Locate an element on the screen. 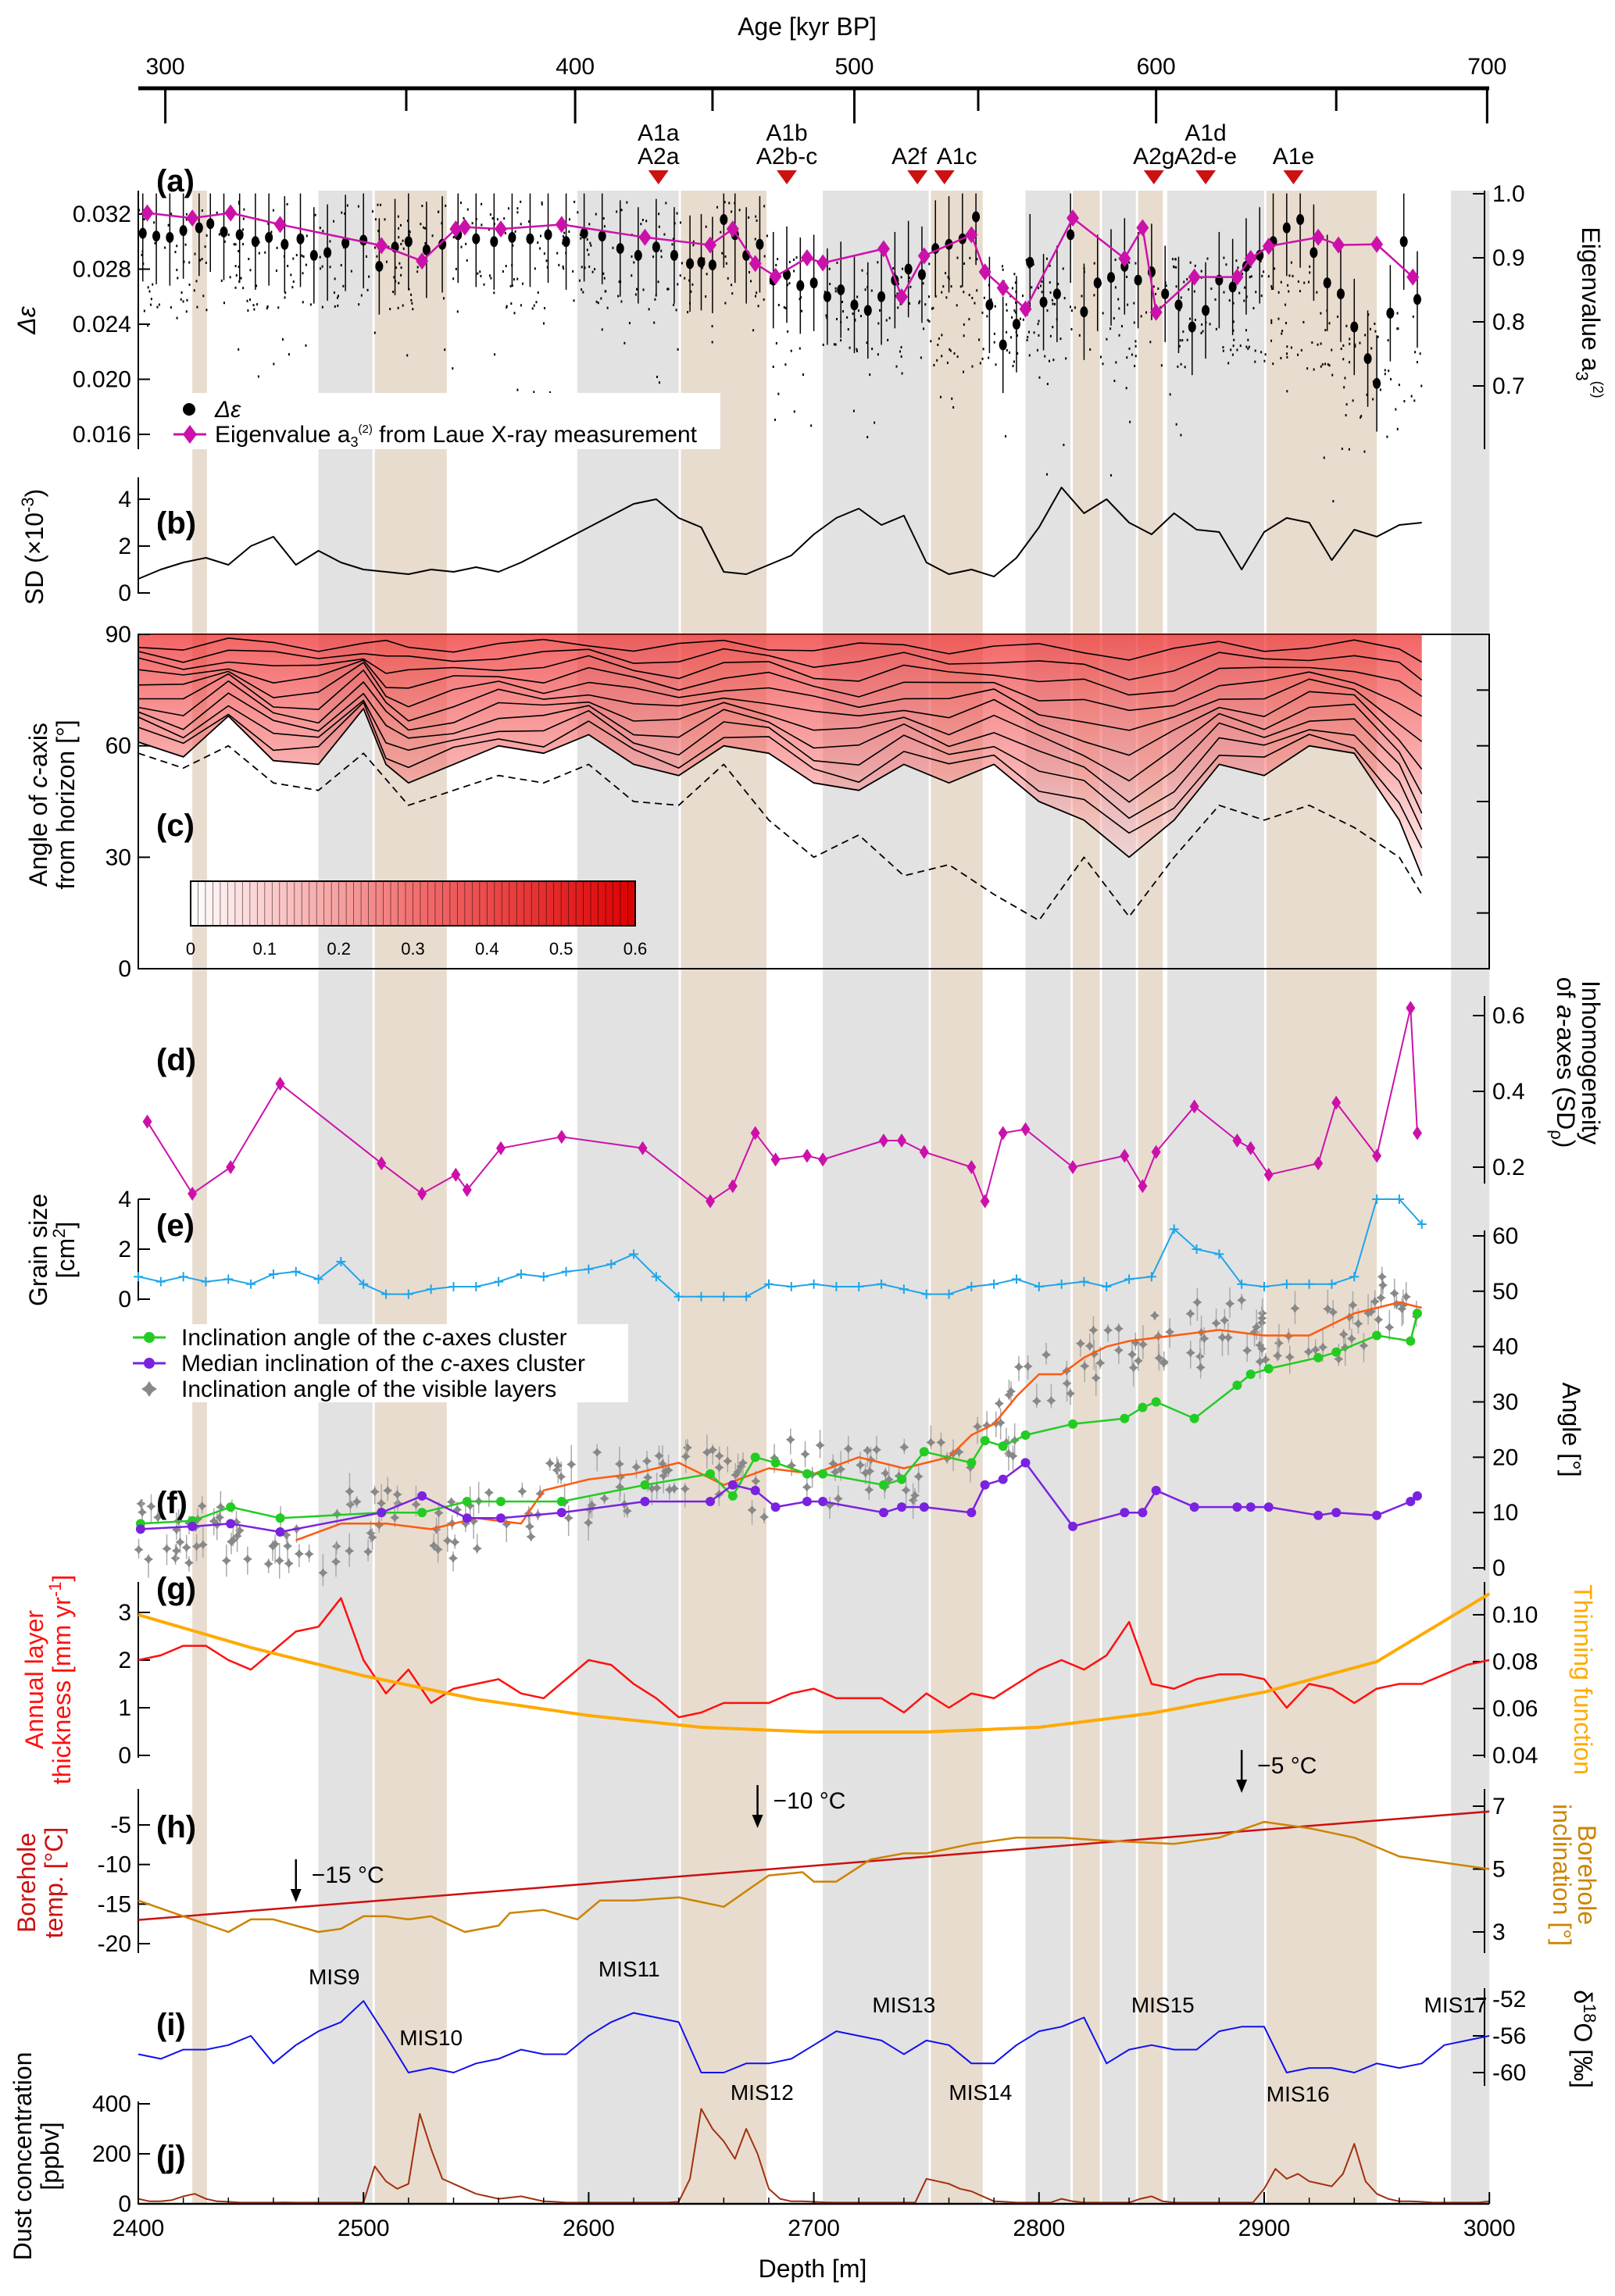 The height and width of the screenshot is (2296, 1615). temperature-annotation: −5 °C is located at coordinates (1287, 1766).